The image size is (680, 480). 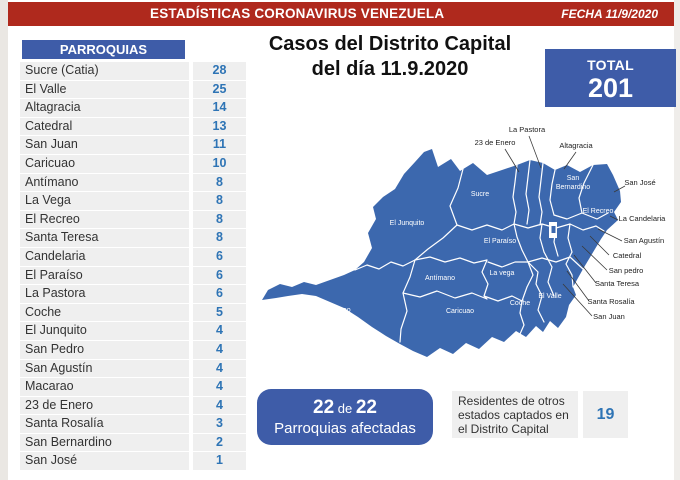 I want to click on parroquia-name: San Bernardino, so click(x=104, y=442).